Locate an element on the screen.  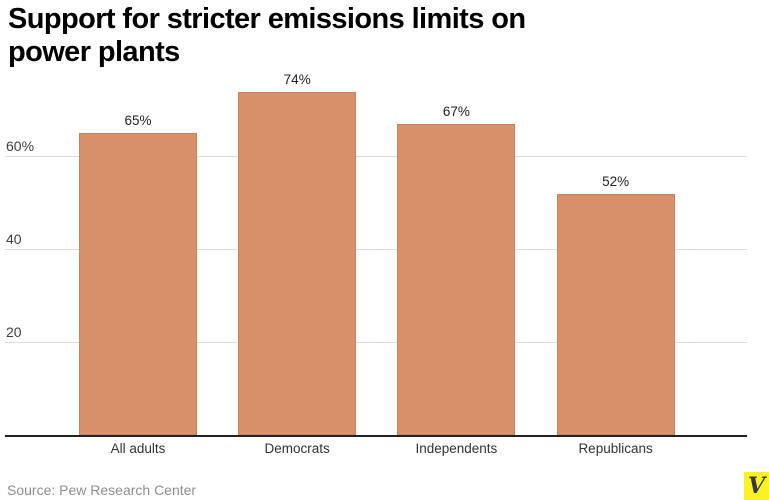
y-tick-label: 60% is located at coordinates (20, 145).